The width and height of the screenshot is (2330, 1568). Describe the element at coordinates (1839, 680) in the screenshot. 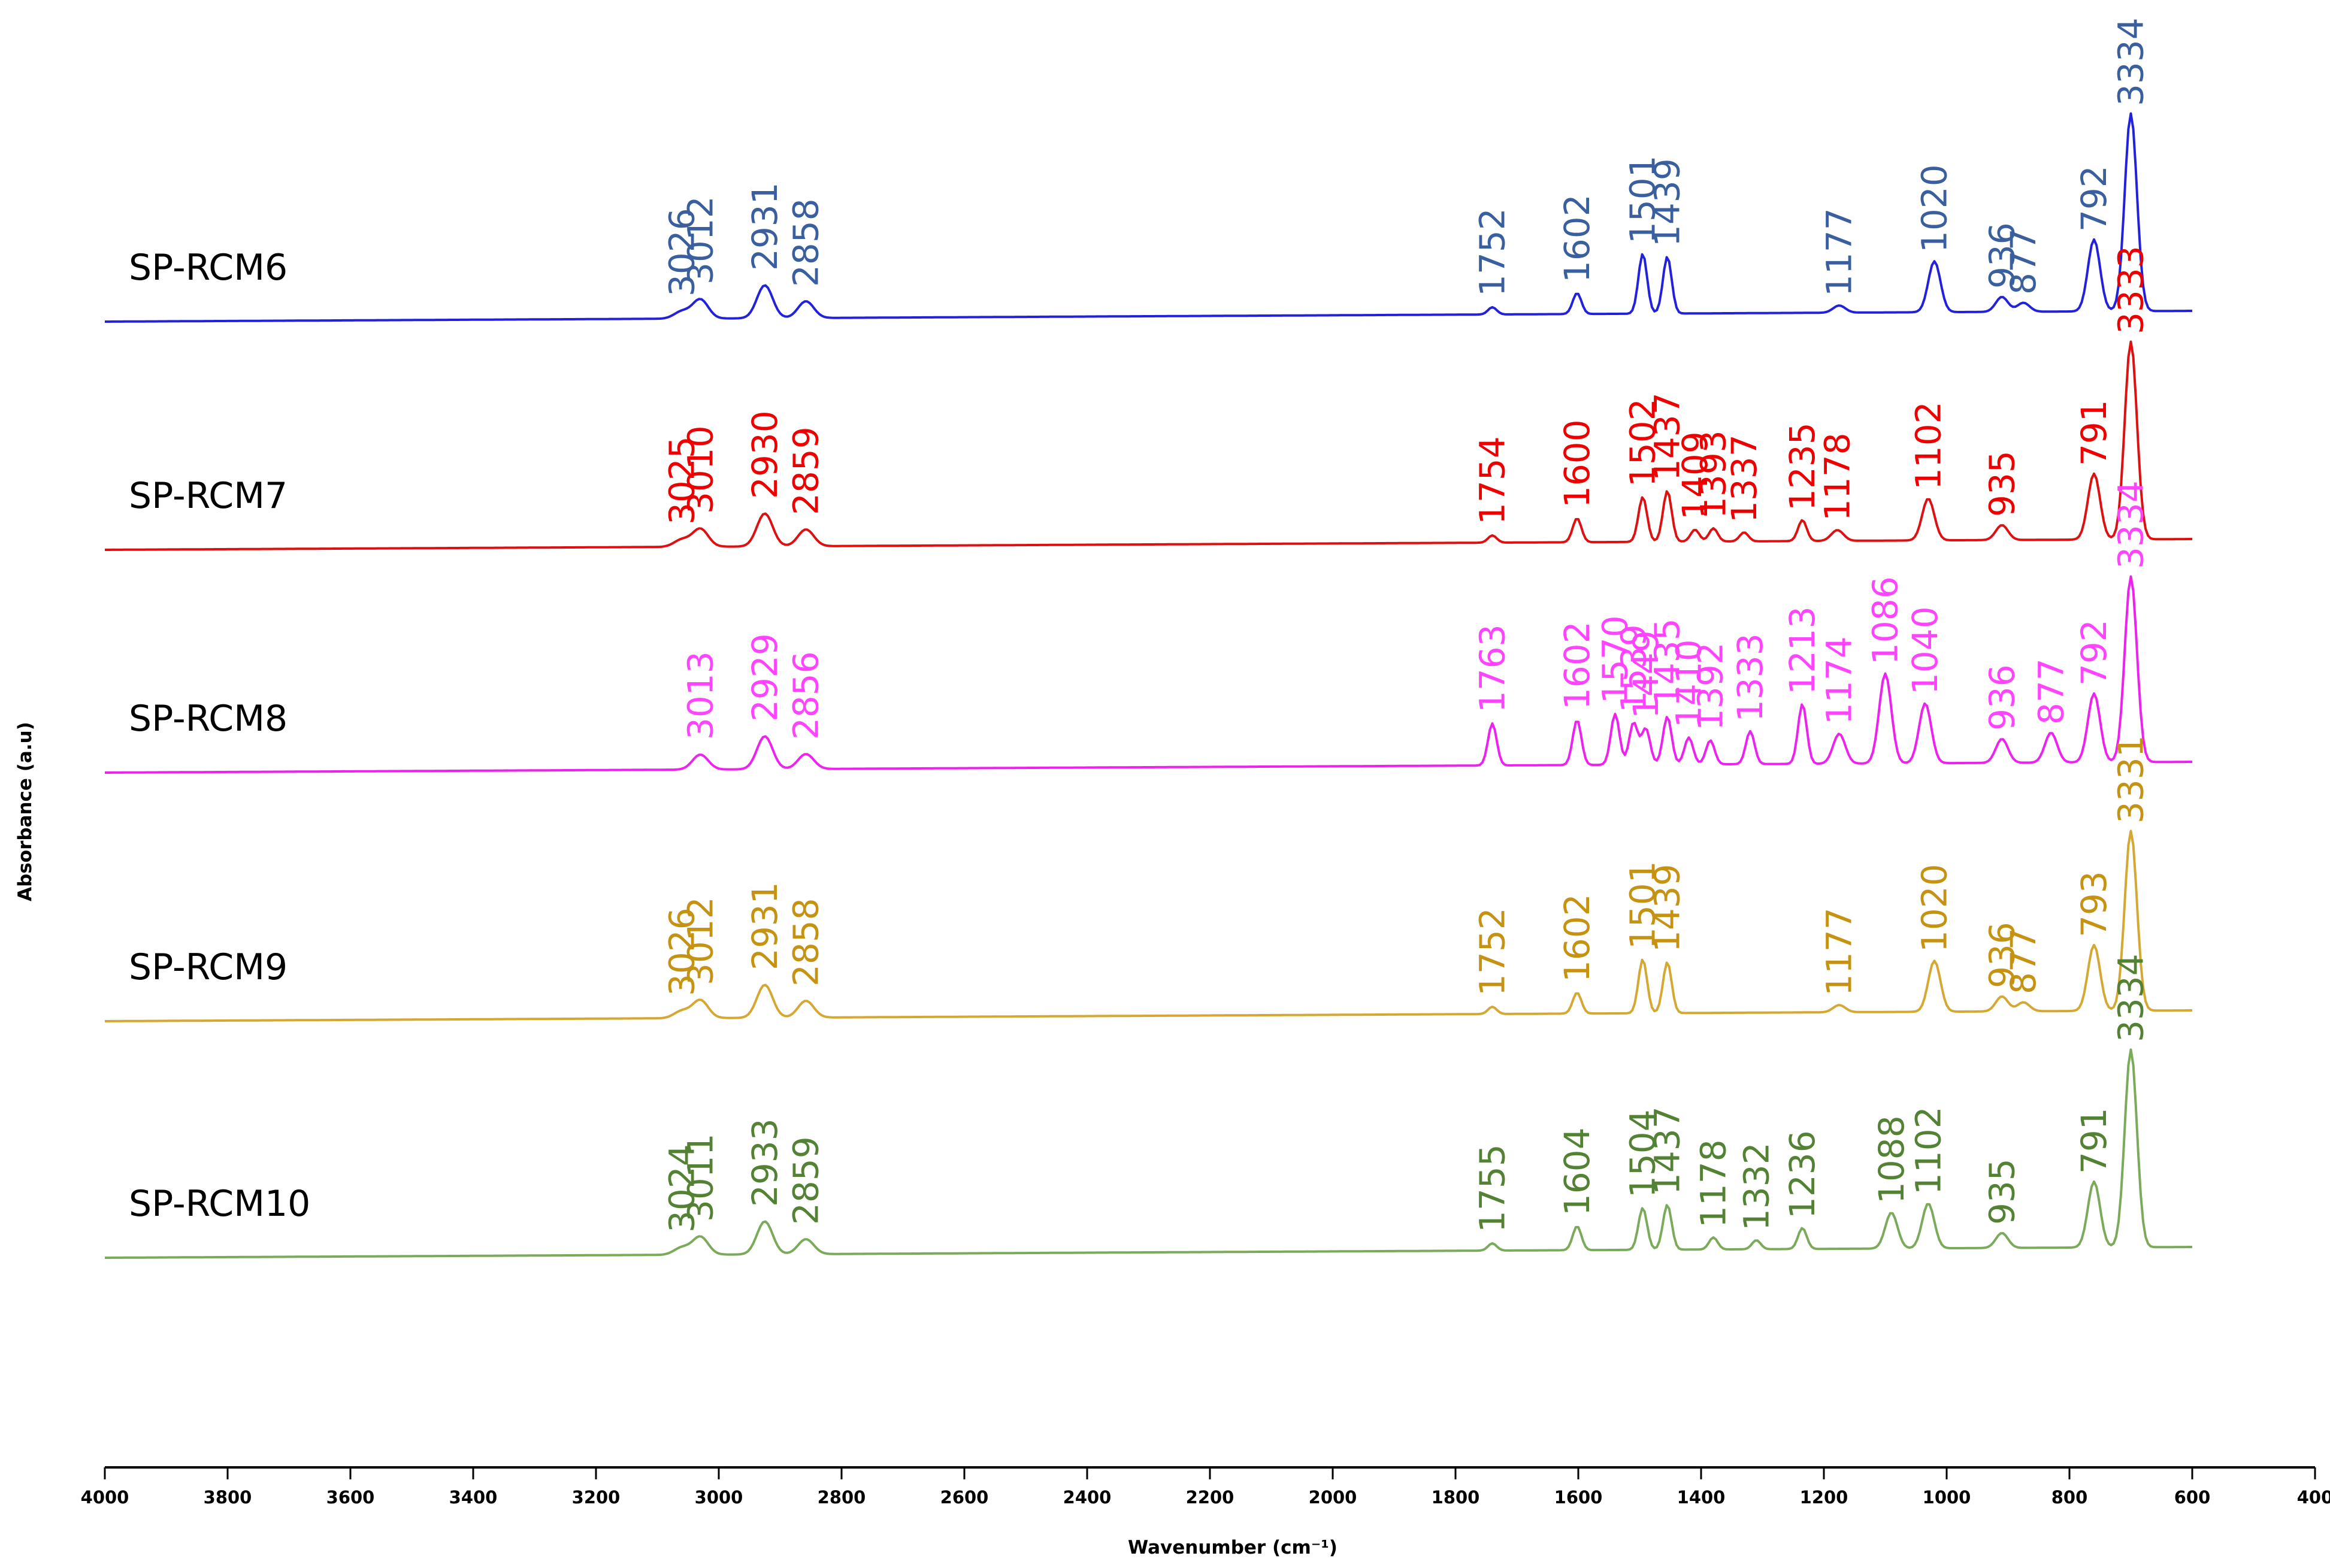

I see `peak-label: 1174` at that location.